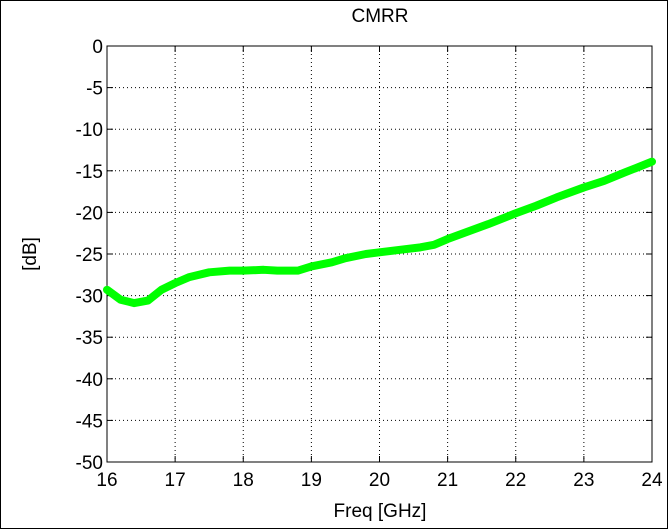 This screenshot has height=529, width=668. What do you see at coordinates (515, 480) in the screenshot?
I see `x-tick-label: 22` at bounding box center [515, 480].